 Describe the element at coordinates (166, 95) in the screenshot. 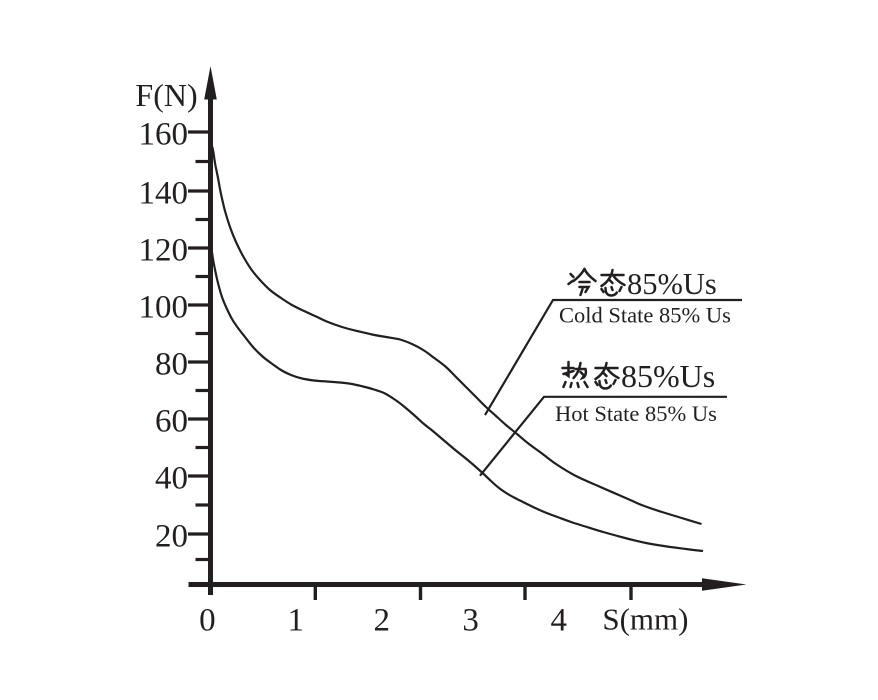

I see `svg-text: F(N)` at that location.